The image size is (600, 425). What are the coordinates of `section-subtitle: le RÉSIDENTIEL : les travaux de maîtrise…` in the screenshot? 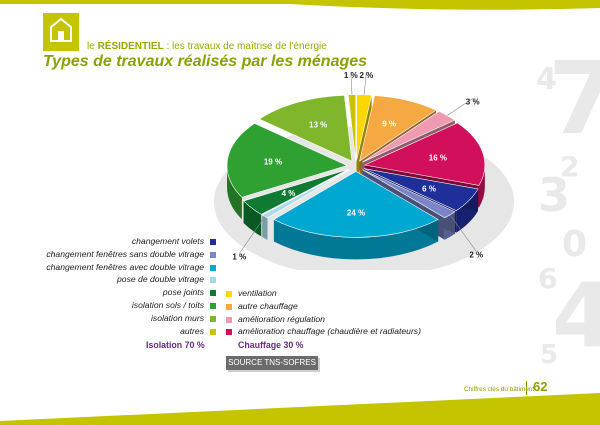 It's located at (207, 46).